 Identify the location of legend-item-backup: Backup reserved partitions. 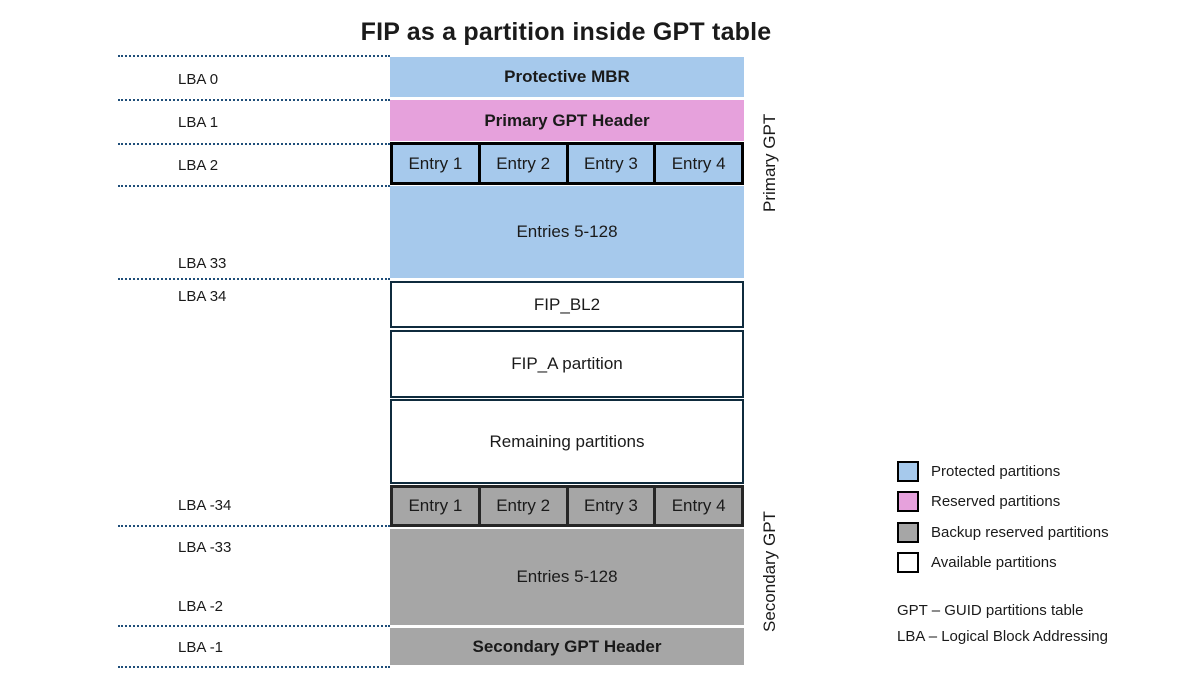
(1003, 532).